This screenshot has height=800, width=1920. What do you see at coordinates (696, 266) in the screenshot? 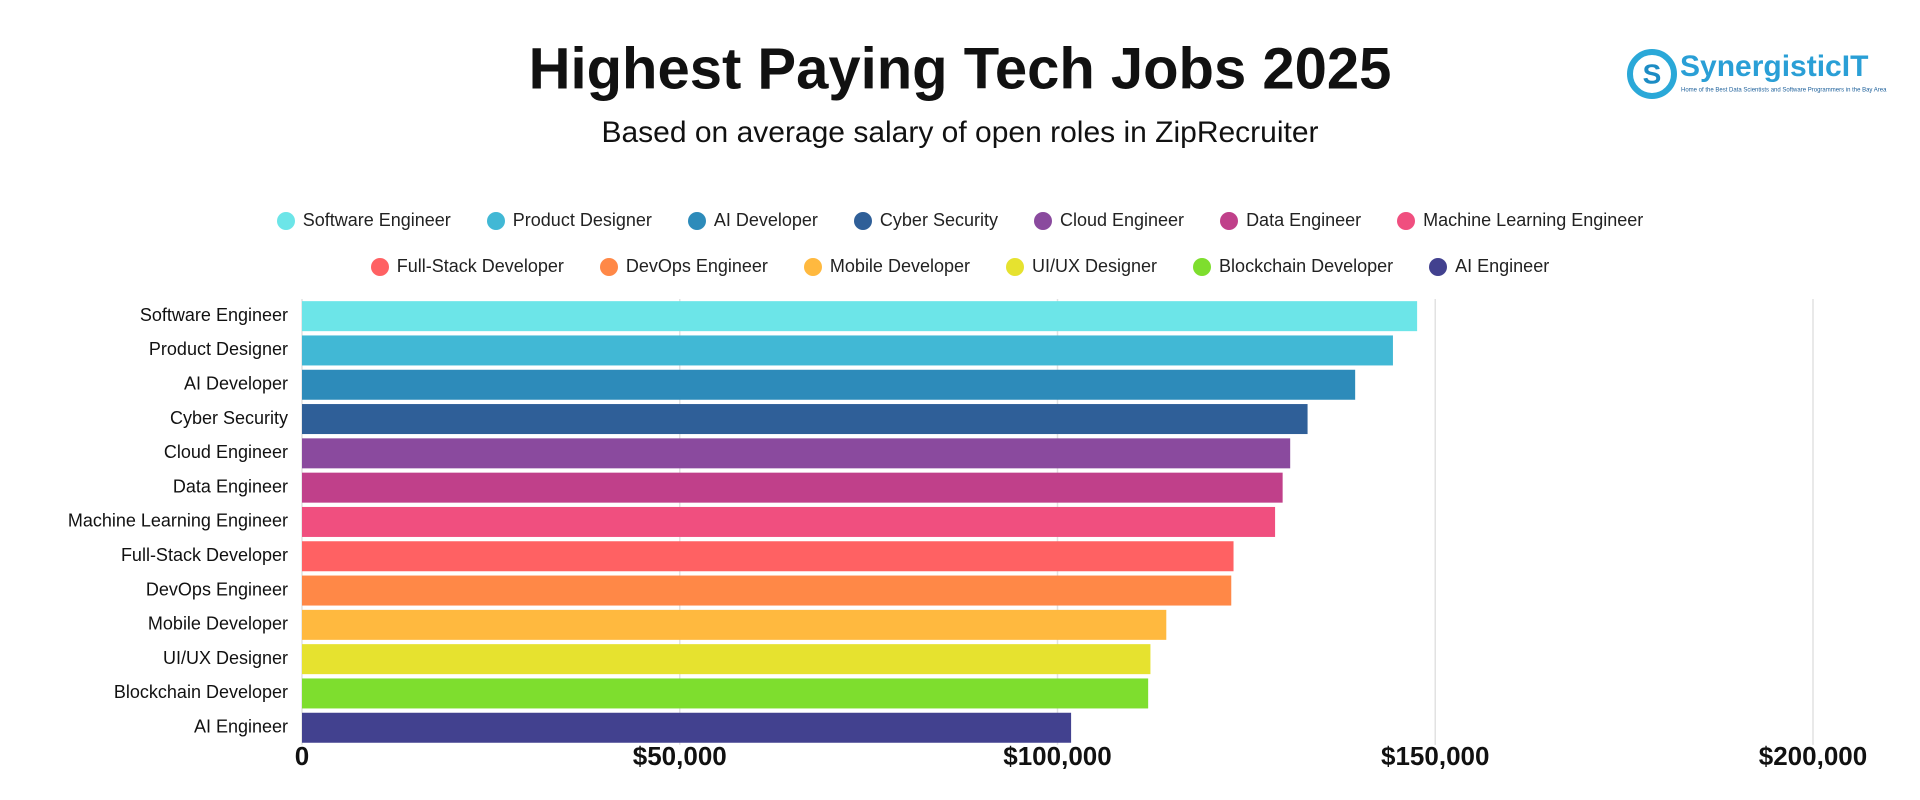
I see `legend-label: DevOps Engineer` at bounding box center [696, 266].